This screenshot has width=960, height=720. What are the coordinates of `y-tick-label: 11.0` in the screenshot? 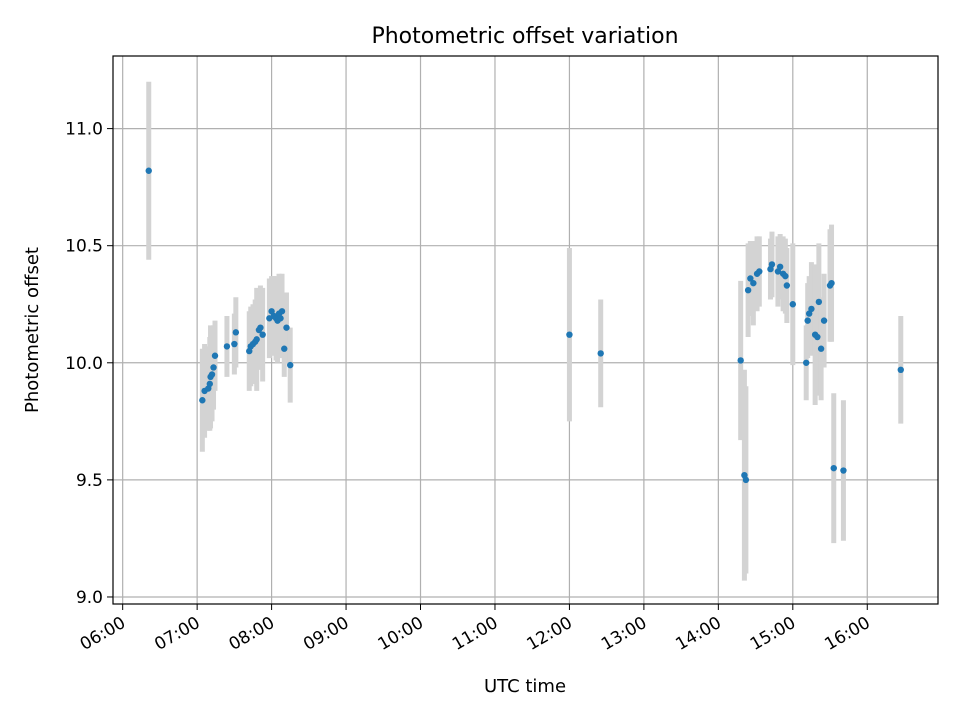 It's located at (84, 130).